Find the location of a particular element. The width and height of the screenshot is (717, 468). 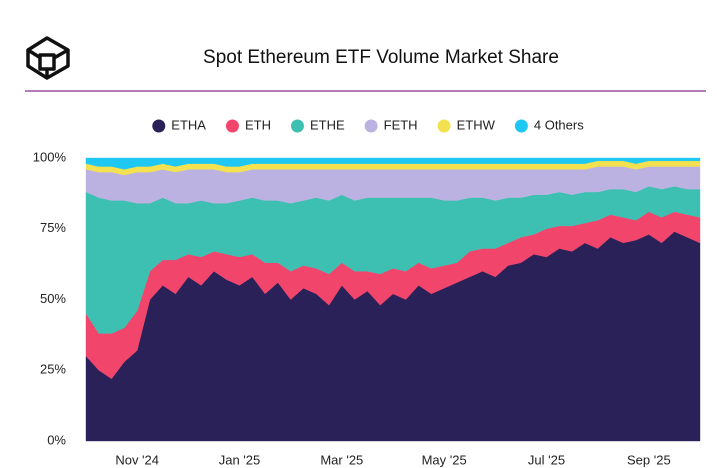

x-tick-label: May '25 is located at coordinates (444, 459).